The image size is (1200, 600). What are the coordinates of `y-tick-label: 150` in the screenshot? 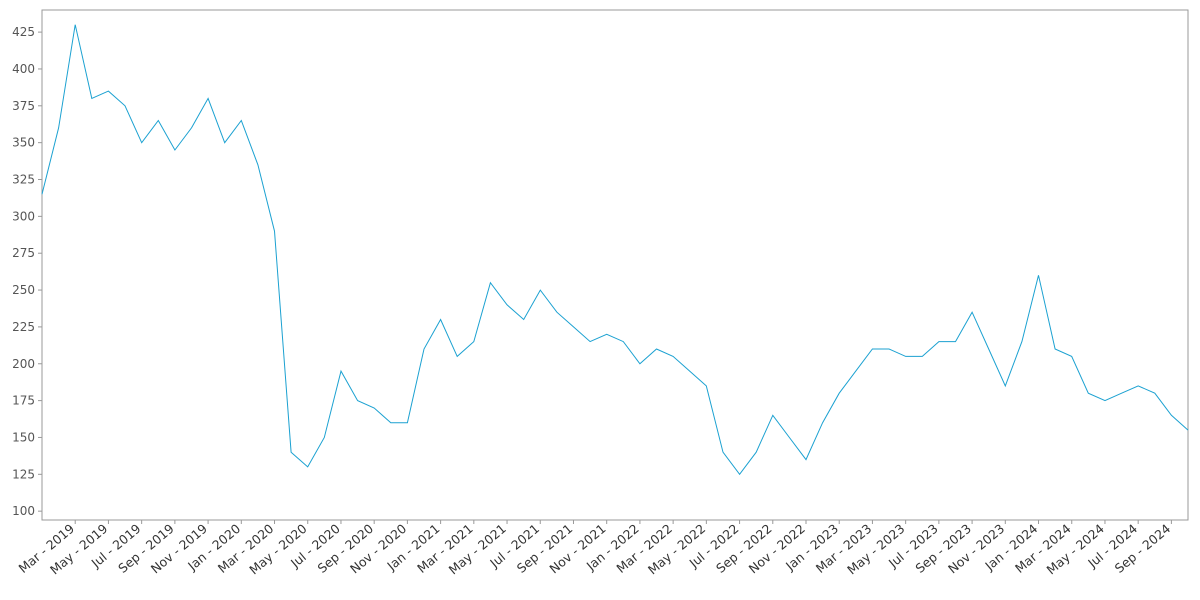 It's located at (23, 437).